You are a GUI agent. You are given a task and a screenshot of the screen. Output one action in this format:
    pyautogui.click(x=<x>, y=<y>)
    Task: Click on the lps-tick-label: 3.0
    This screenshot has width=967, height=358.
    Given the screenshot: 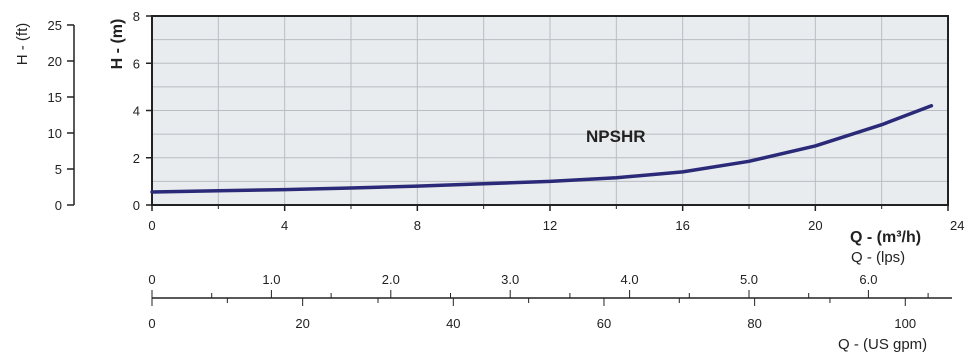 What is the action you would take?
    pyautogui.click(x=510, y=279)
    